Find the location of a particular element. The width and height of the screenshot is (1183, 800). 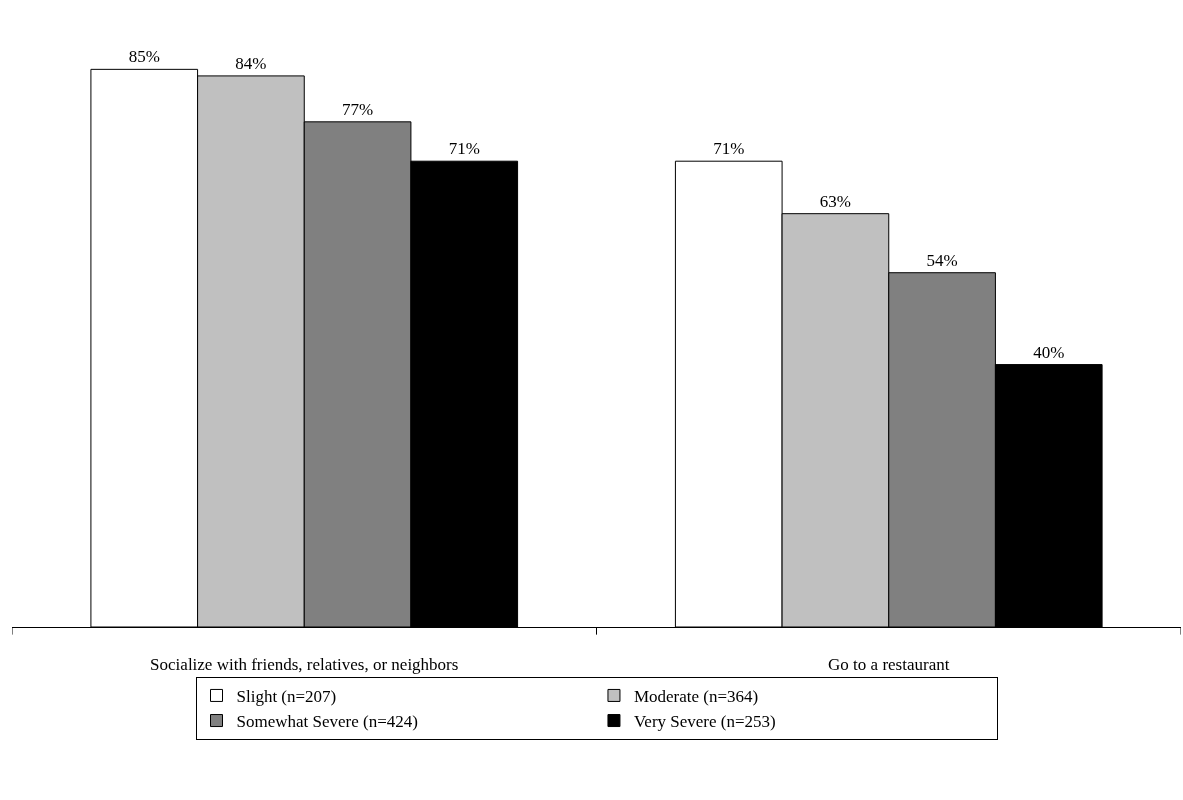

legend-label: Very Severe (n=253) is located at coordinates (704, 722).